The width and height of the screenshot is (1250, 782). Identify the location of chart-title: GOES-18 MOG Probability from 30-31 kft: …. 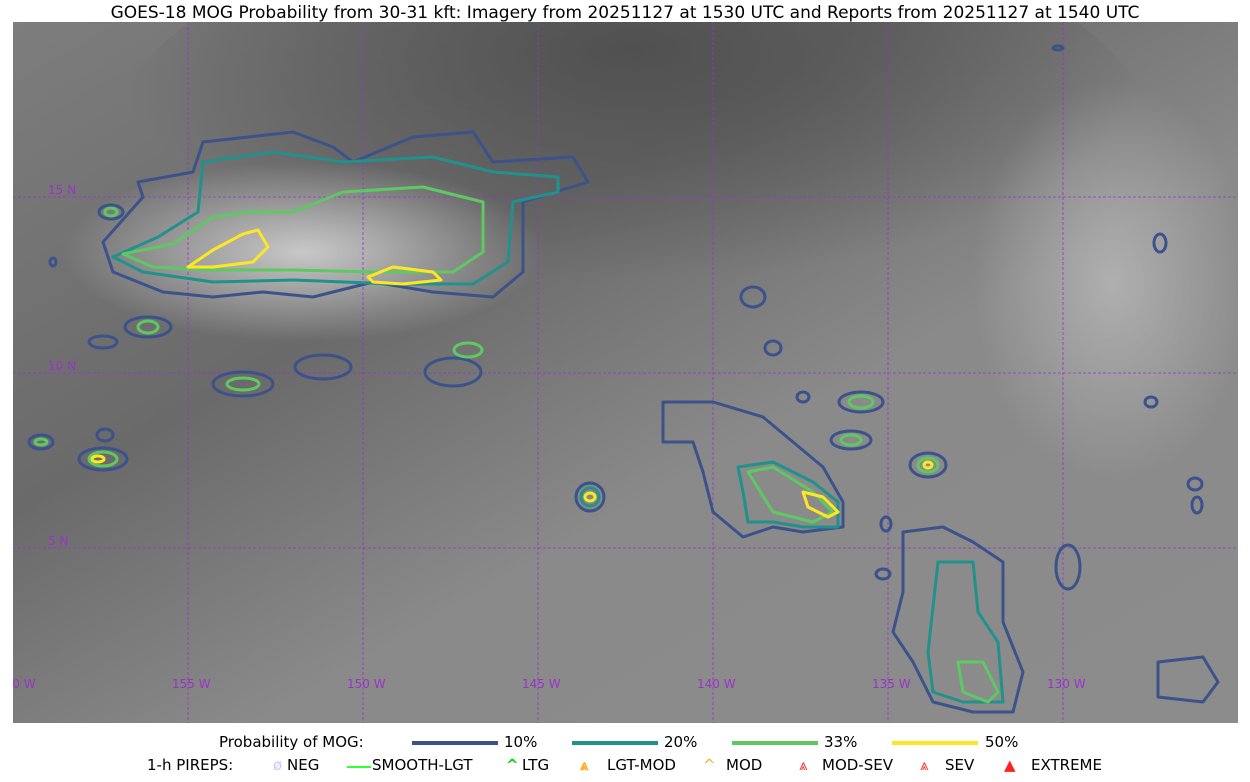
(625, 13).